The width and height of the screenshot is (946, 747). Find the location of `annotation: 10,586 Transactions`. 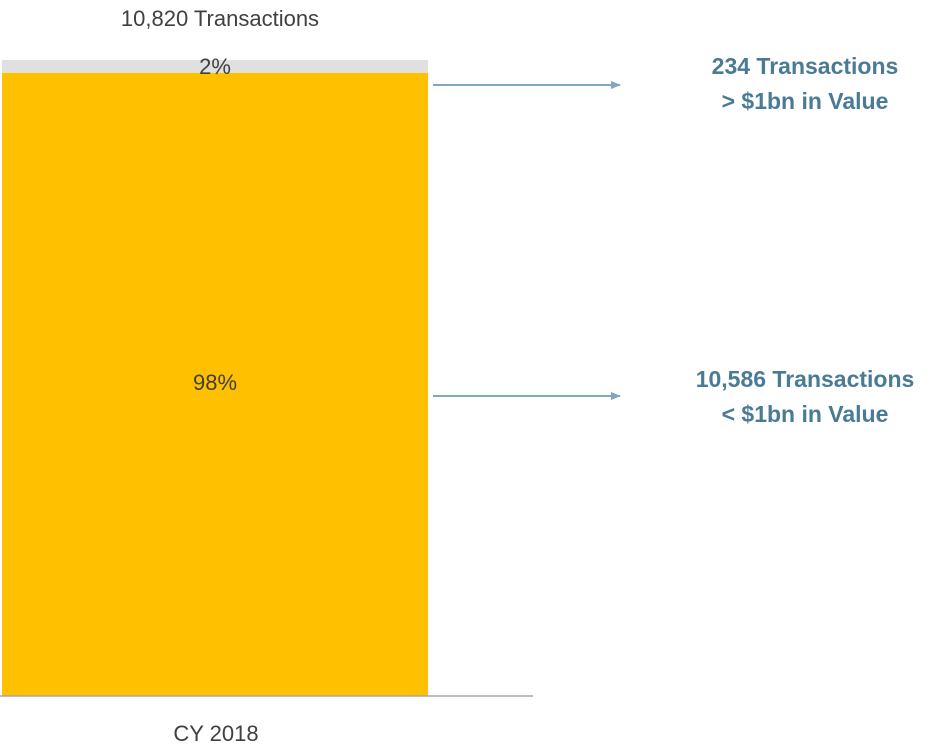

annotation: 10,586 Transactions is located at coordinates (805, 379).